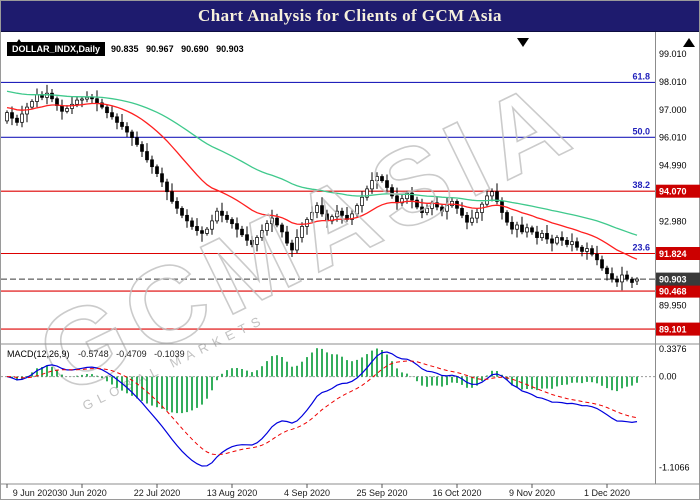 The width and height of the screenshot is (700, 501). Describe the element at coordinates (673, 166) in the screenshot. I see `svg-text: 94.990` at that location.